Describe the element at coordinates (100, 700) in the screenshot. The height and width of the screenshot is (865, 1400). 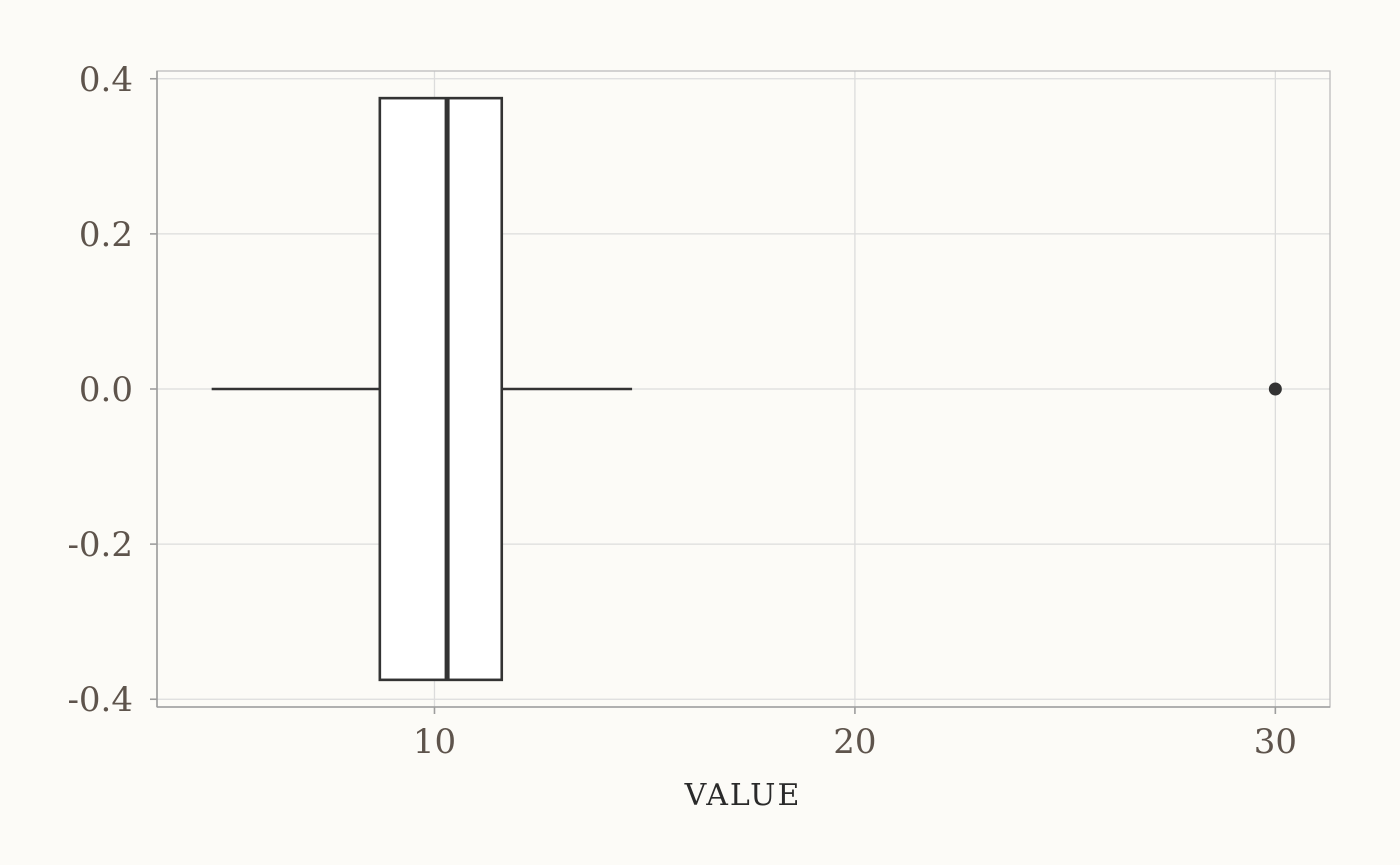
I see `y-tick-label: -0.4` at that location.